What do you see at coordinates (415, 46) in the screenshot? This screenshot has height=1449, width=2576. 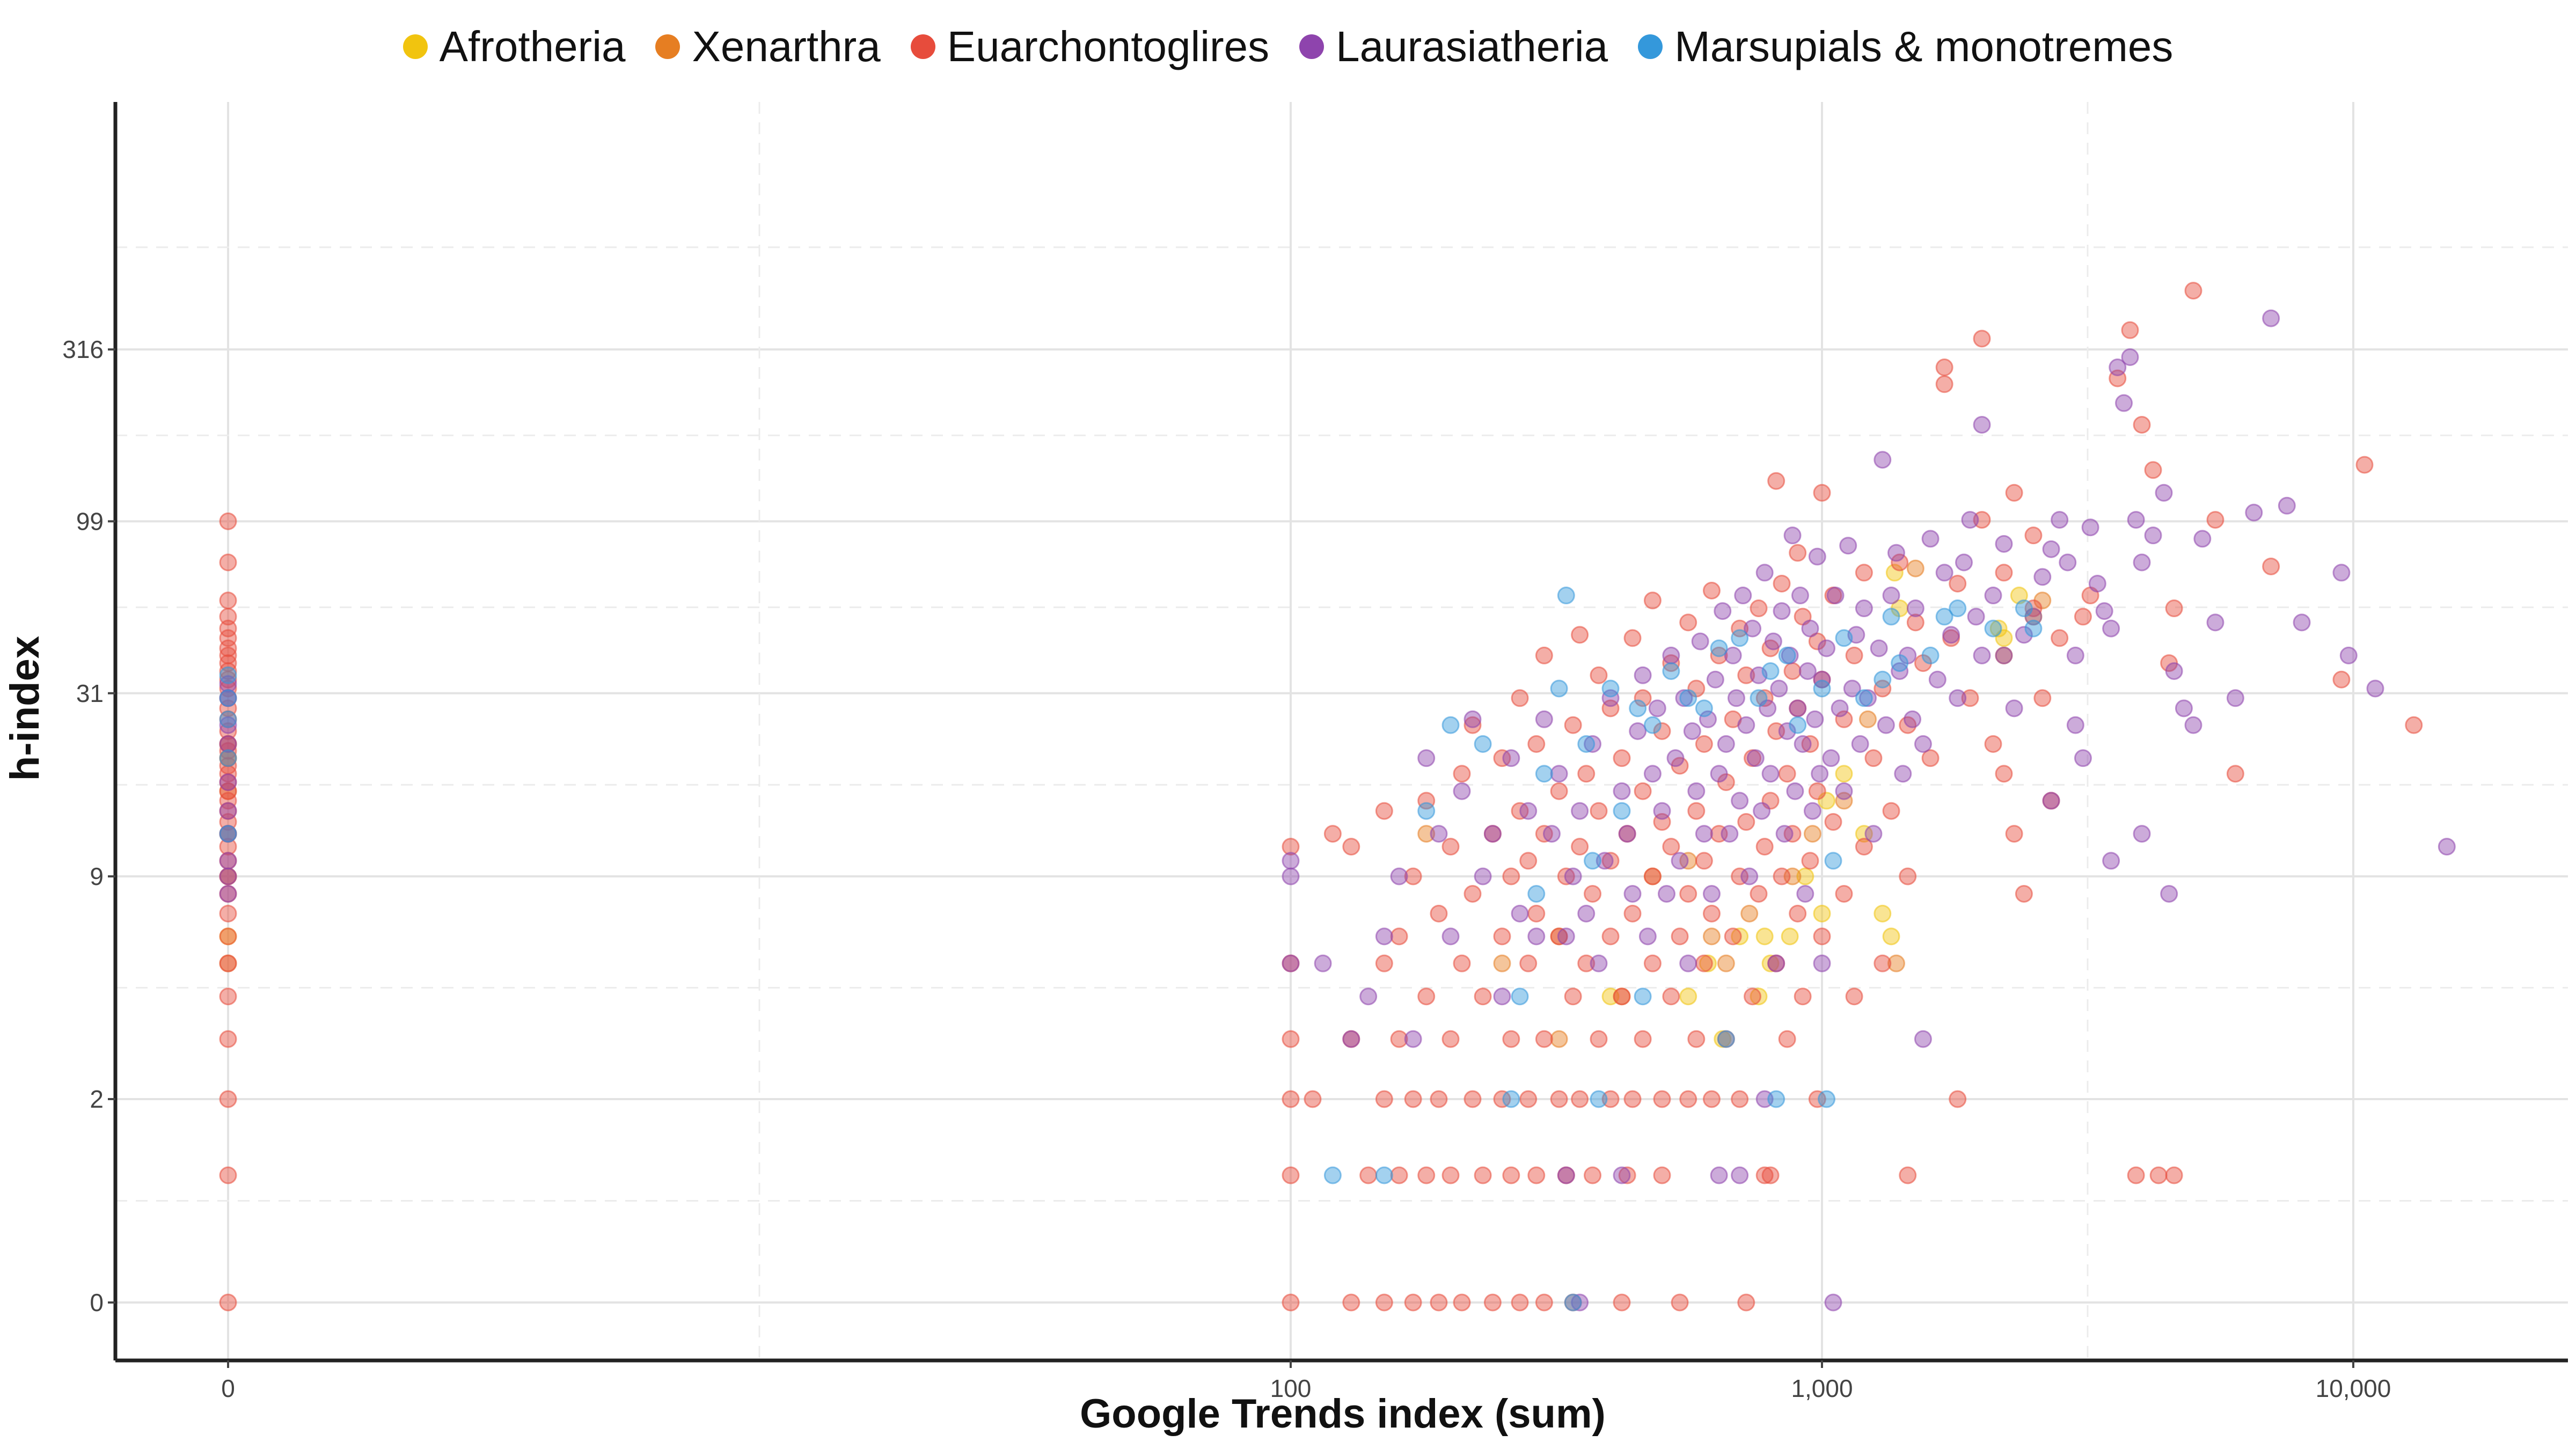 I see `legend-dot-icon` at bounding box center [415, 46].